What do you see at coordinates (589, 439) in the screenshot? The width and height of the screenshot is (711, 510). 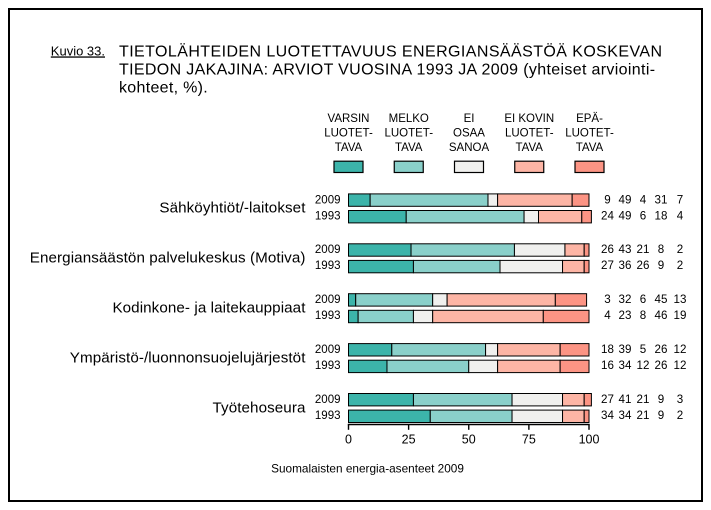 I see `svg-text: 100` at bounding box center [589, 439].